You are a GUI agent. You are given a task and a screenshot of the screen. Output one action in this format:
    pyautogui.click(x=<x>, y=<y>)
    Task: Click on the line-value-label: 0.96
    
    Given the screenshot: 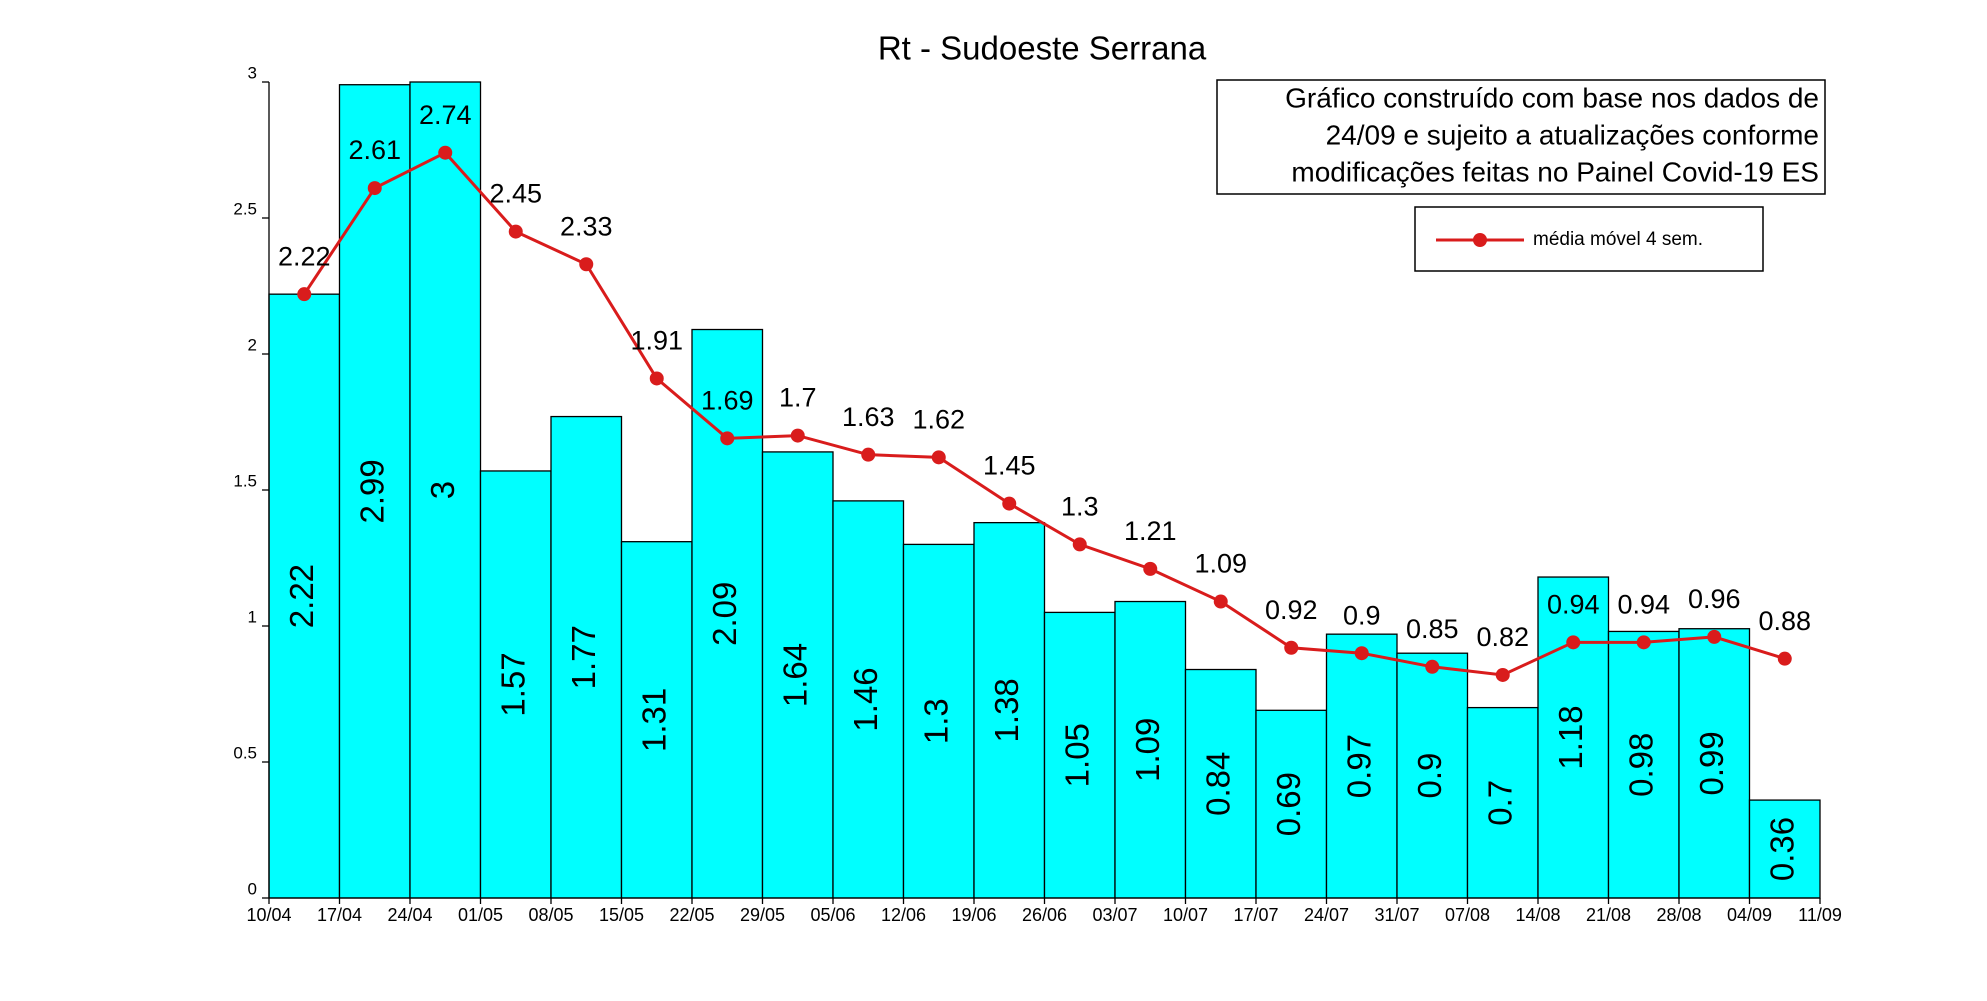 What is the action you would take?
    pyautogui.click(x=1714, y=599)
    